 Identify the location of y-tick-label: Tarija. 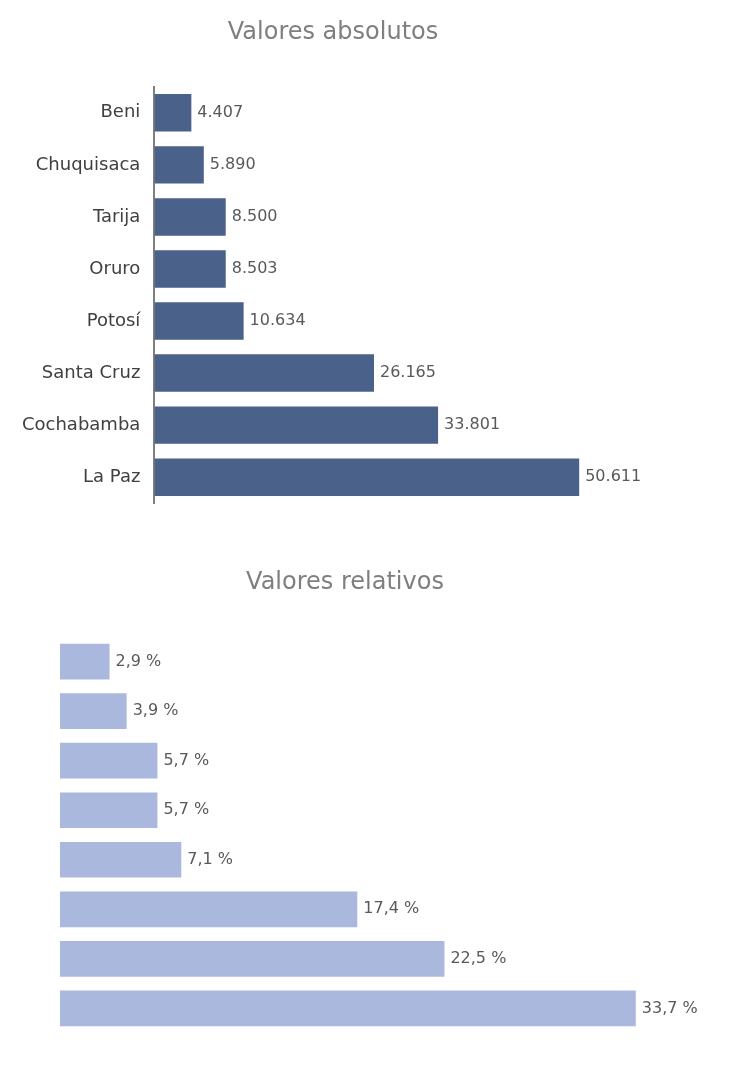
(116, 215).